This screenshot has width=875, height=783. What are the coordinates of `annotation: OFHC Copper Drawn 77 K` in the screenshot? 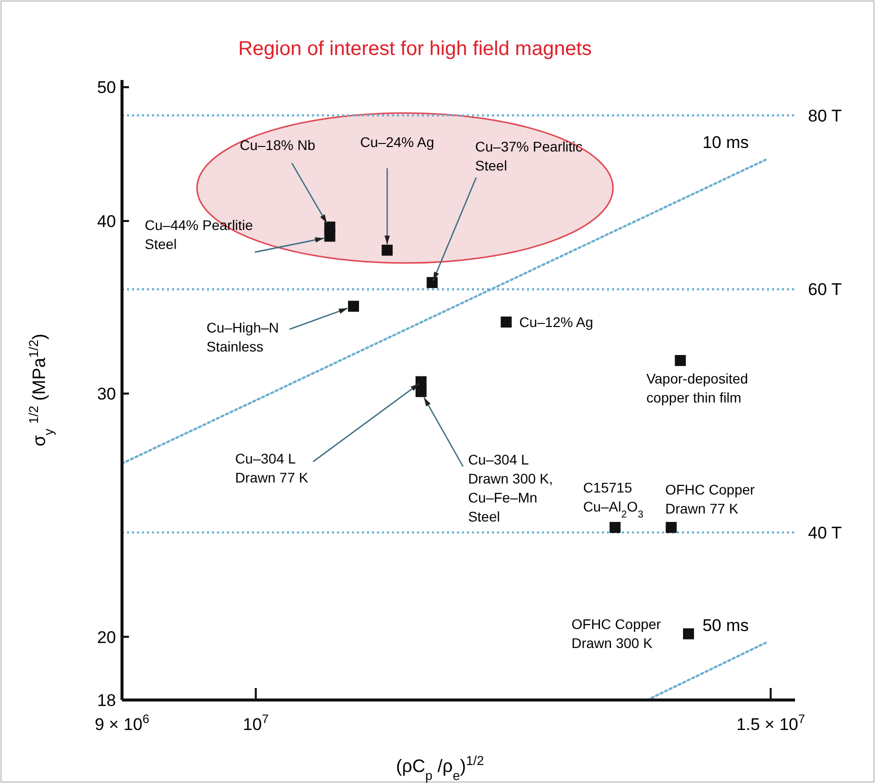 It's located at (710, 498).